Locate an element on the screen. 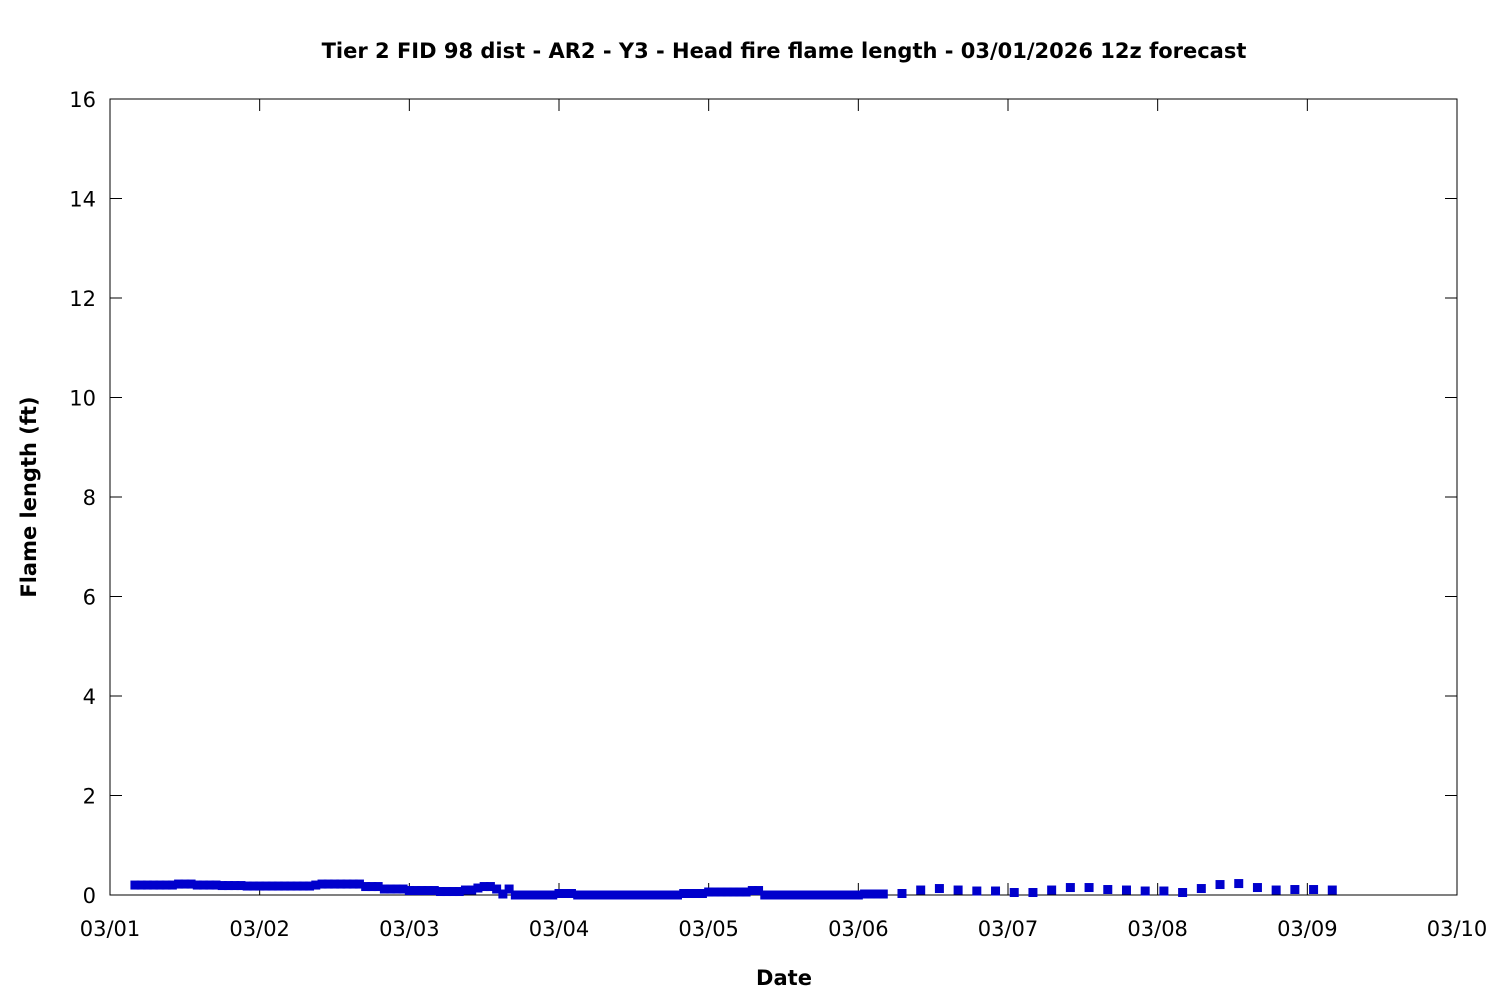  y-tick-label: 8 is located at coordinates (89, 498).